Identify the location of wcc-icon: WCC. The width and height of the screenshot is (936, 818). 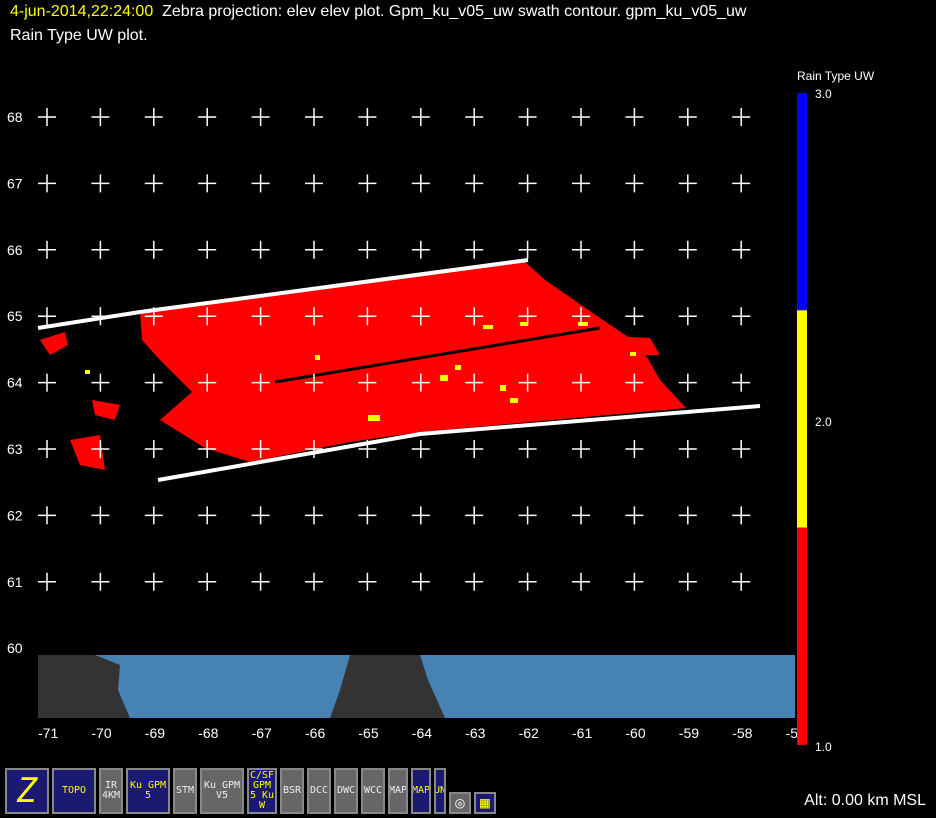
(373, 790).